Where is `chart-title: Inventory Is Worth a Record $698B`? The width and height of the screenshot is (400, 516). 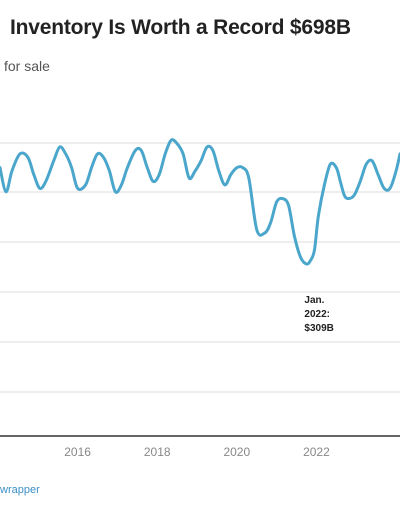
chart-title: Inventory Is Worth a Record $698B is located at coordinates (180, 27).